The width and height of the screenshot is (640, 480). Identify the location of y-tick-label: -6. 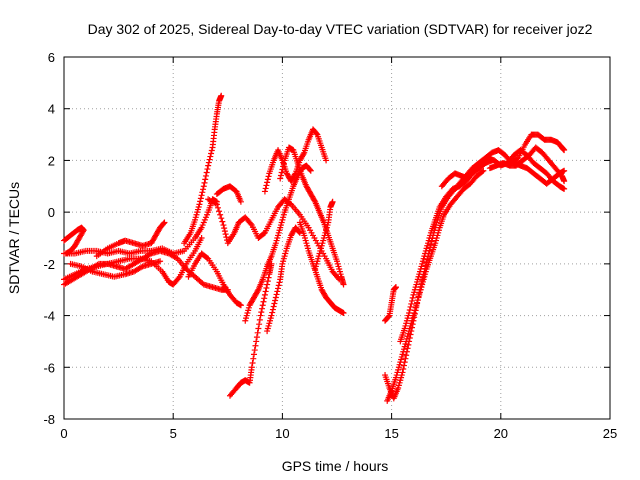
(49, 367).